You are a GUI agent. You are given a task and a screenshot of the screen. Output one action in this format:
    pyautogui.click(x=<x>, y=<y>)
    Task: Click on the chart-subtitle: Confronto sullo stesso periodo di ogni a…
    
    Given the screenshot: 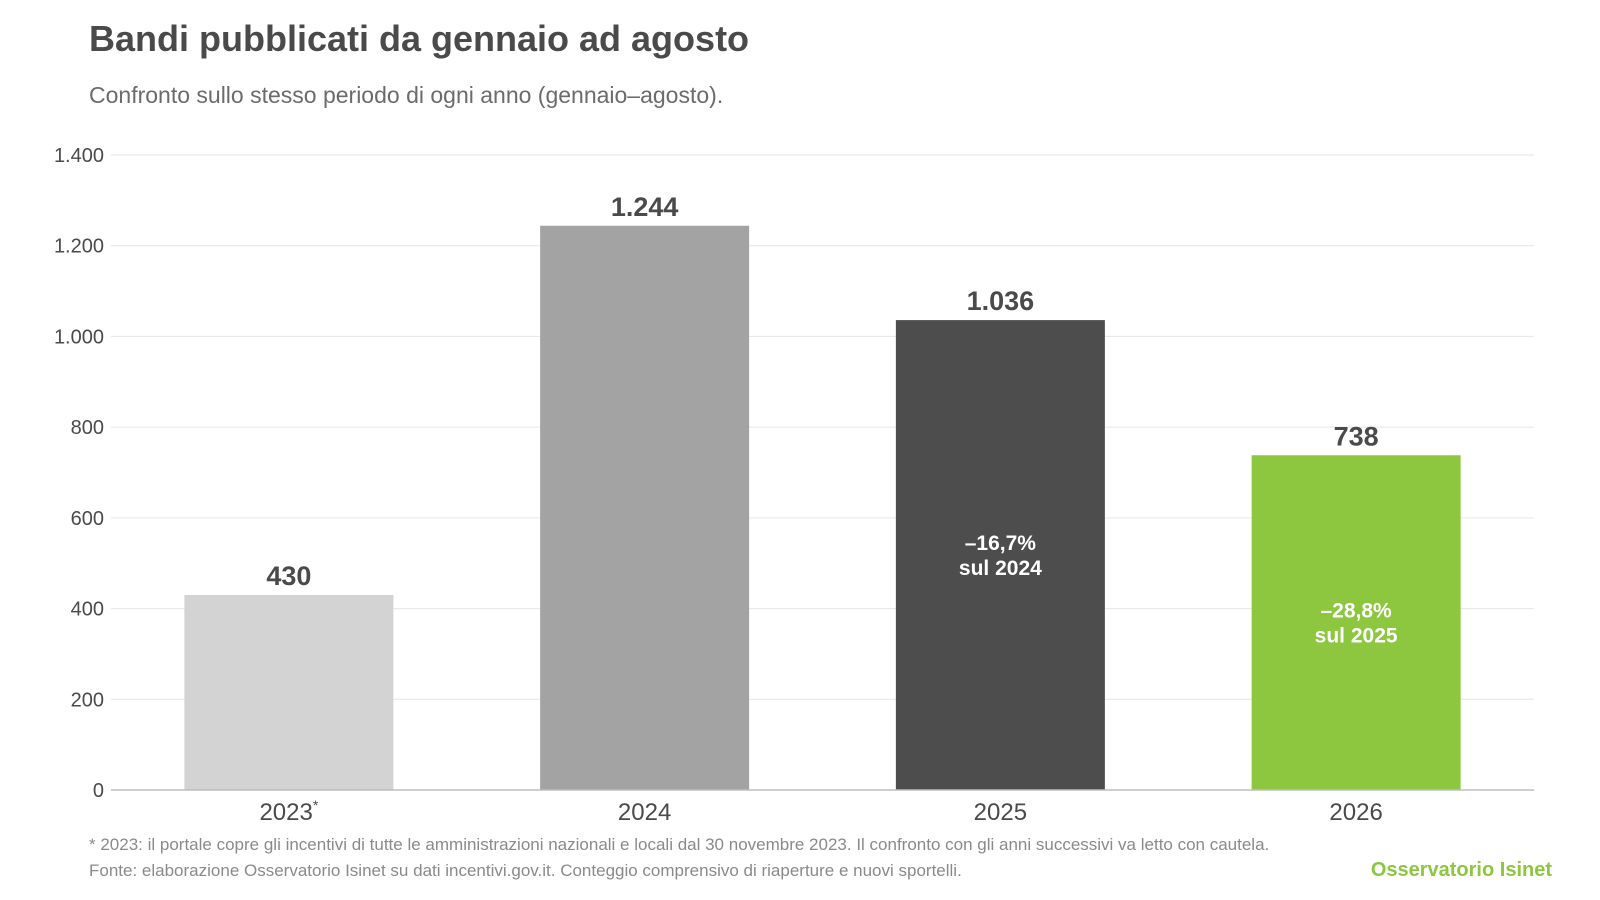 What is the action you would take?
    pyautogui.click(x=406, y=95)
    